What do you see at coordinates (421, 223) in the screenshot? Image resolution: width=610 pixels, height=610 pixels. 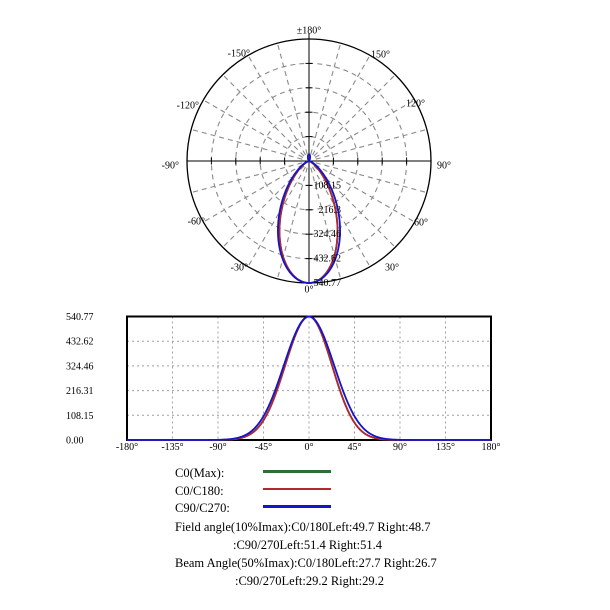 I see `polar-angle-label: 60°` at bounding box center [421, 223].